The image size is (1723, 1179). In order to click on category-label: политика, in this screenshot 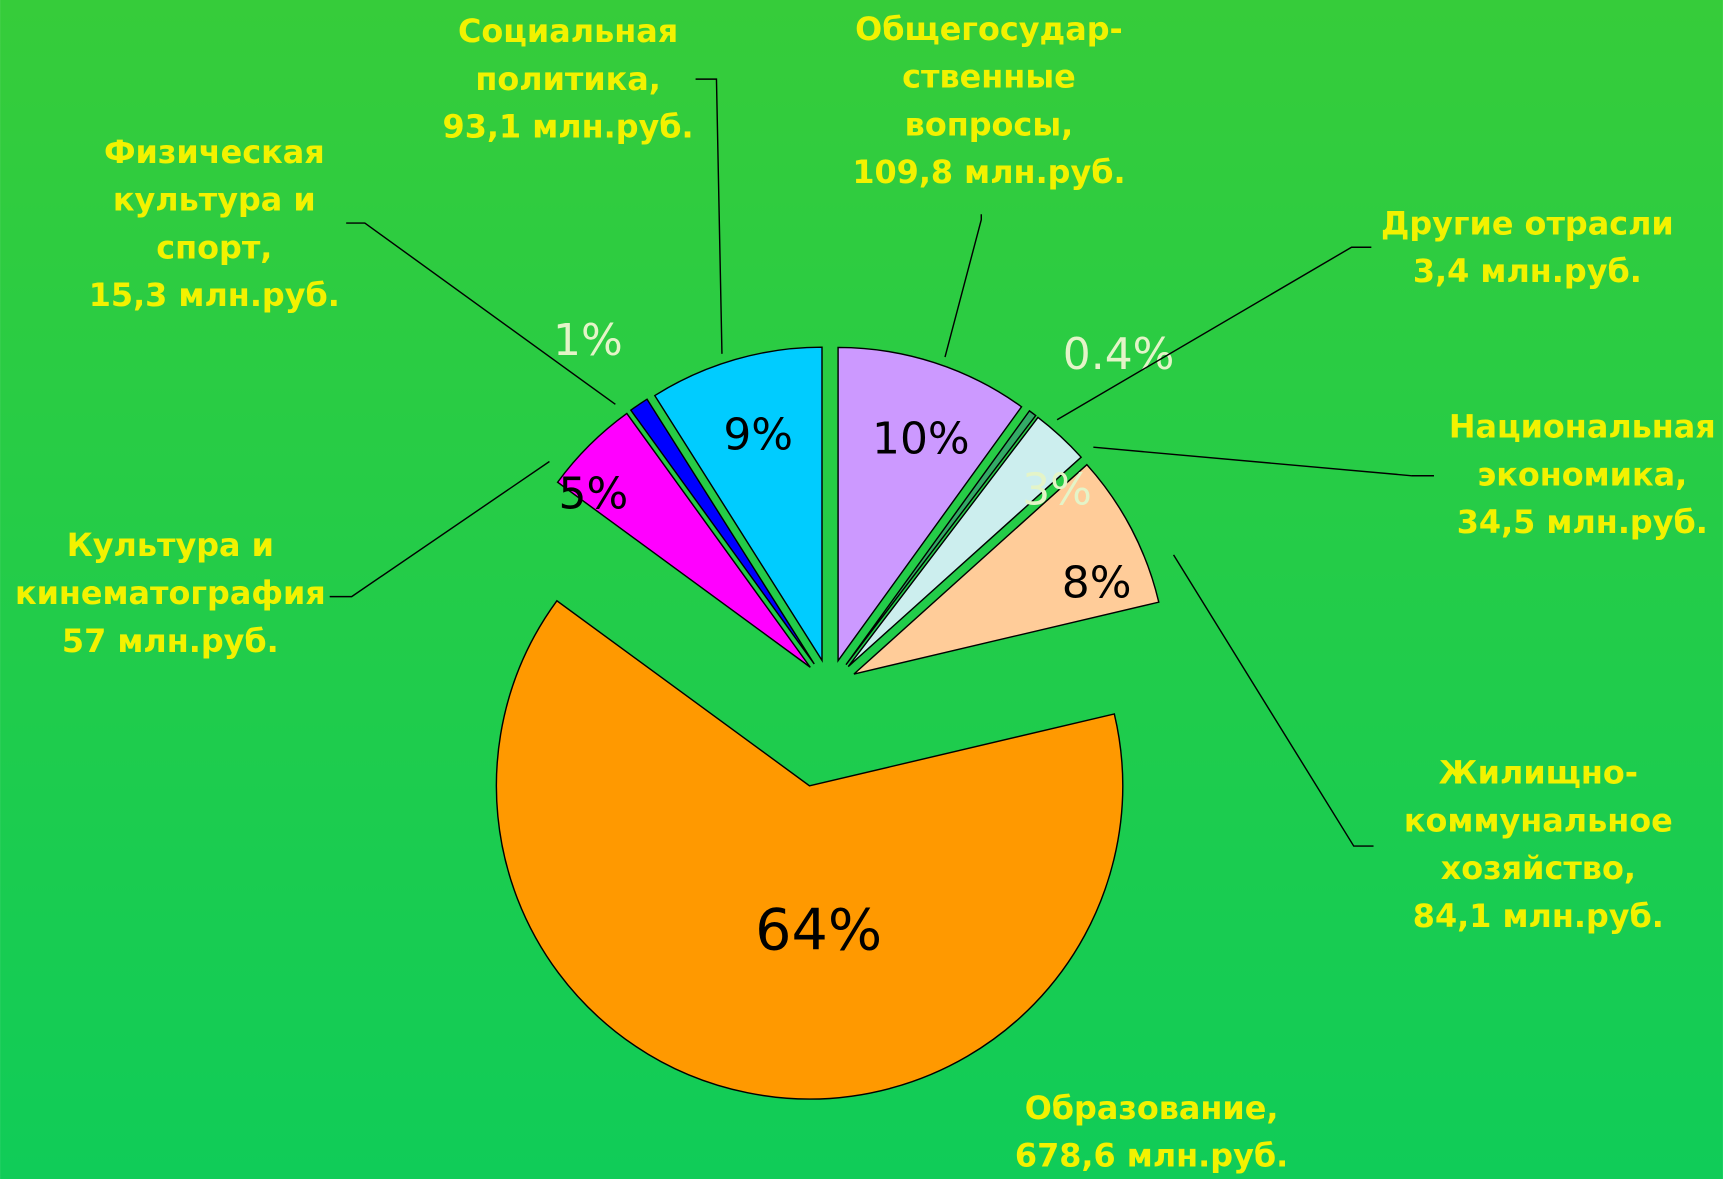, I will do `click(568, 79)`.